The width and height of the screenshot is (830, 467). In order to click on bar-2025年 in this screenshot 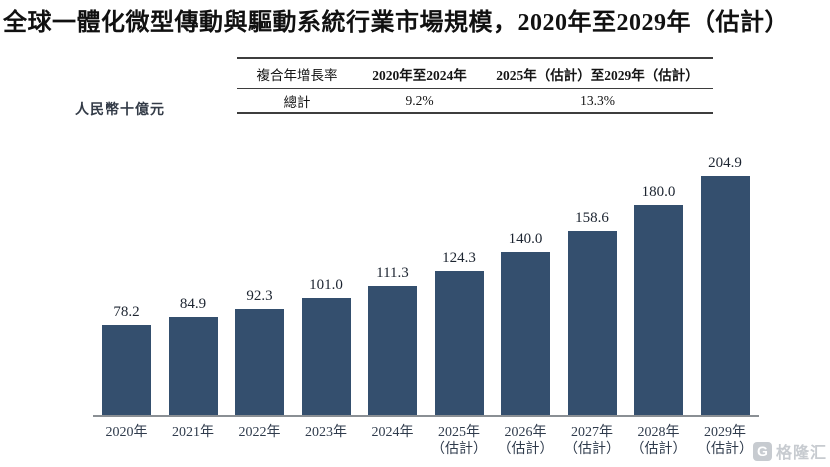, I will do `click(459, 344)`.